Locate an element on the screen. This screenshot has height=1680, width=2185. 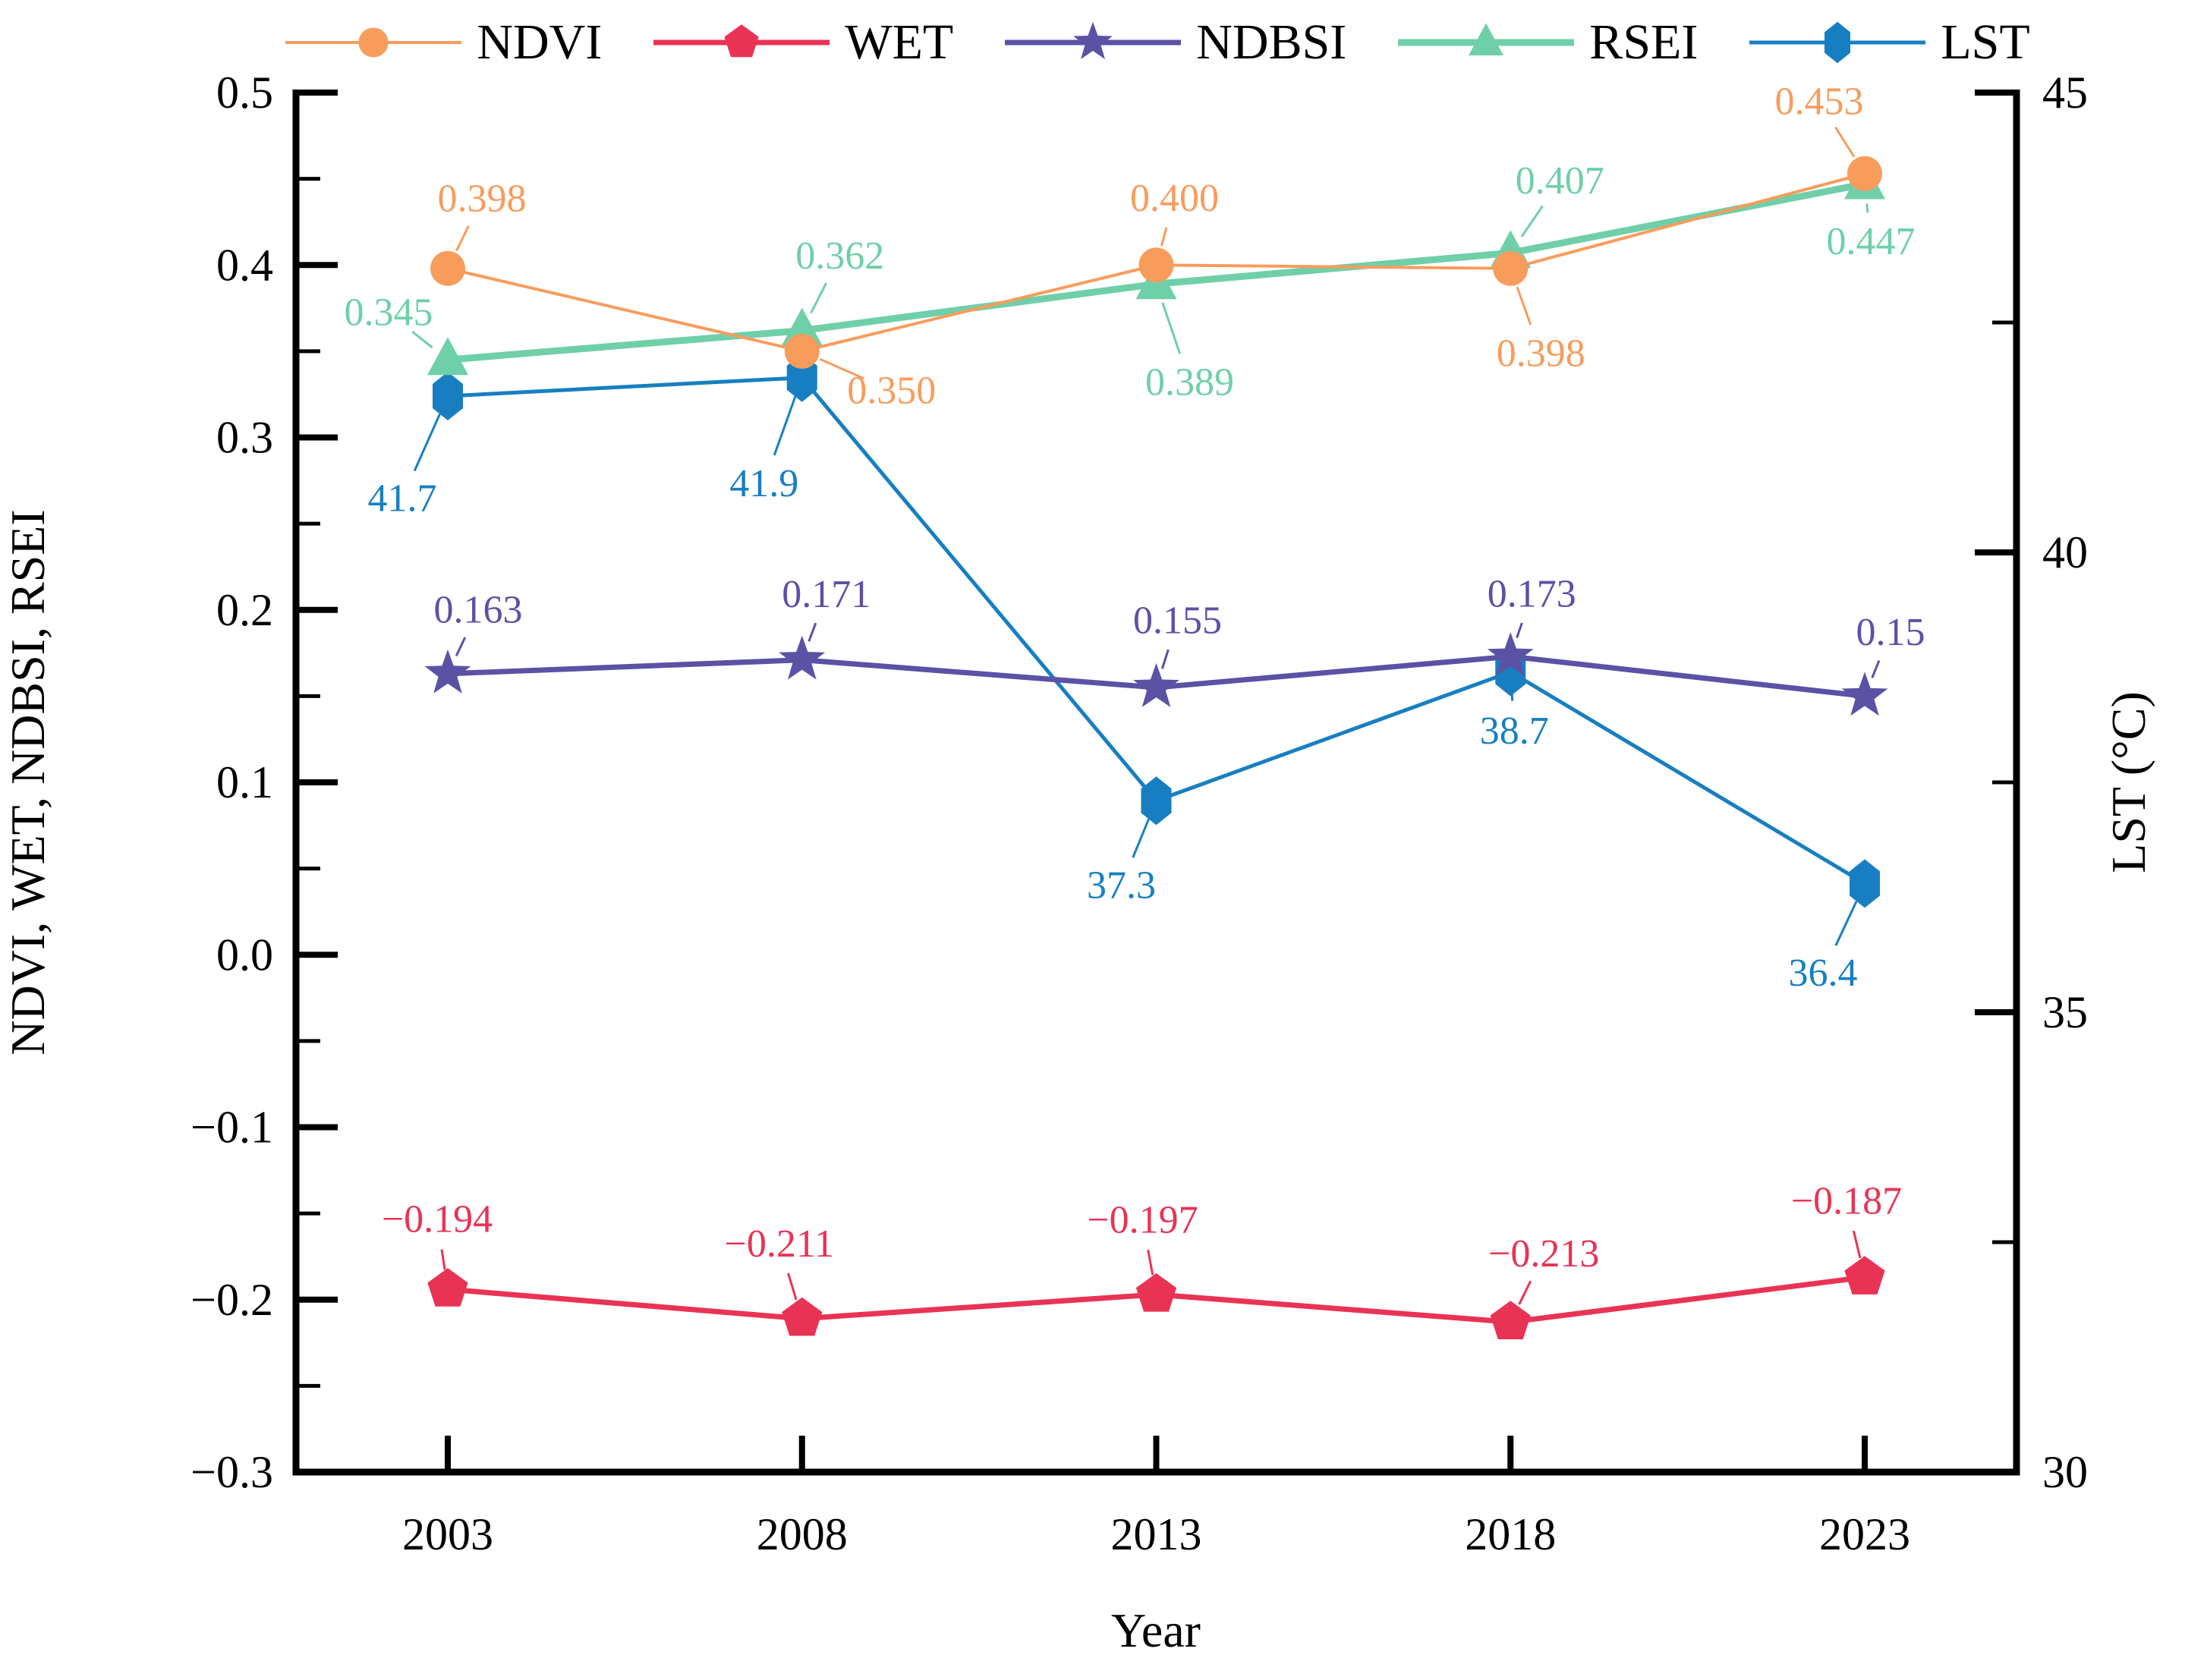
rsei-point-label: 0.362 is located at coordinates (839, 256).